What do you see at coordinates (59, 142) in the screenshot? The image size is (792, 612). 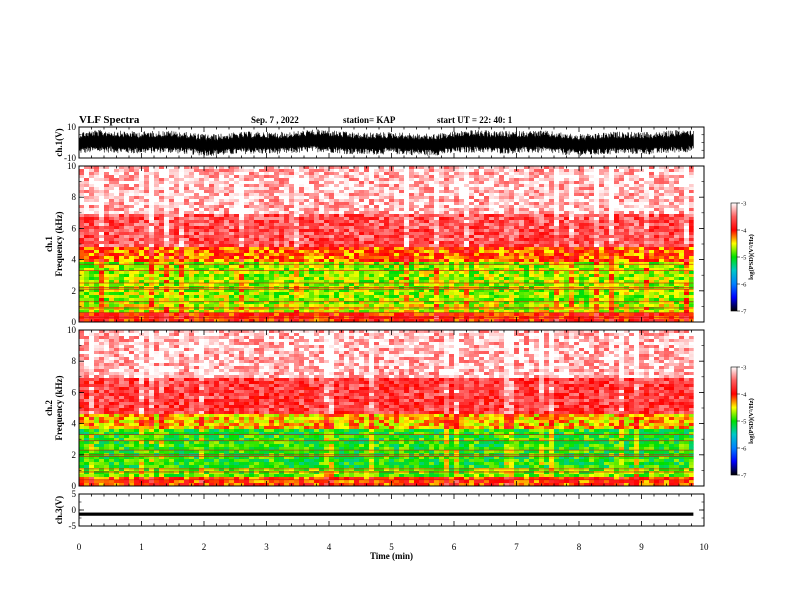 I see `y-axis-label: ch.1(V)` at bounding box center [59, 142].